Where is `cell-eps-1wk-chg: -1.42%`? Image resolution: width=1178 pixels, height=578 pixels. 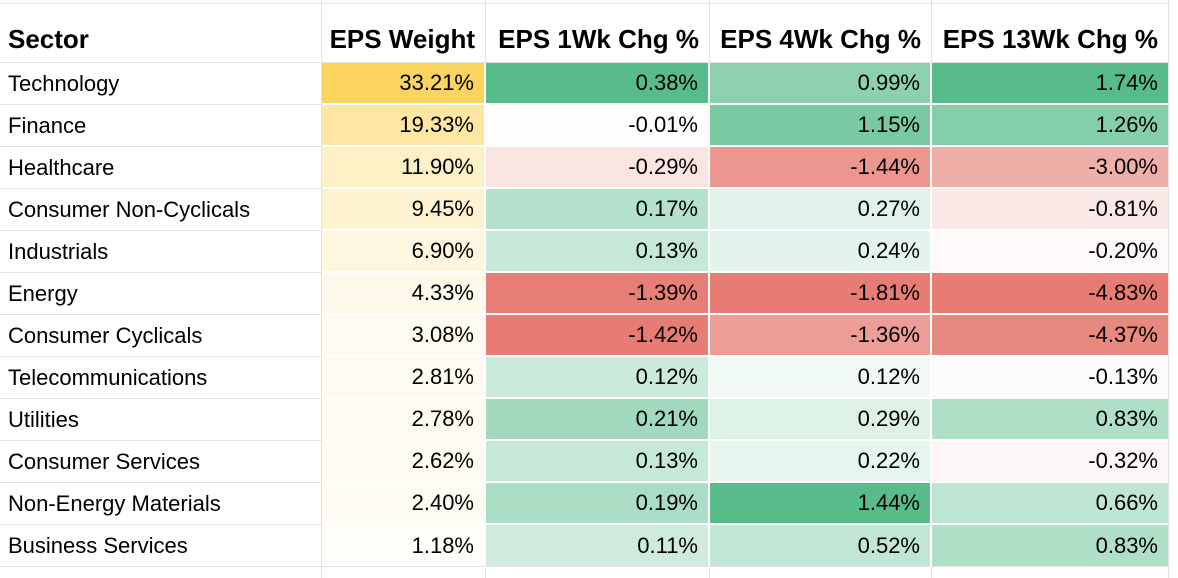 cell-eps-1wk-chg: -1.42% is located at coordinates (598, 336).